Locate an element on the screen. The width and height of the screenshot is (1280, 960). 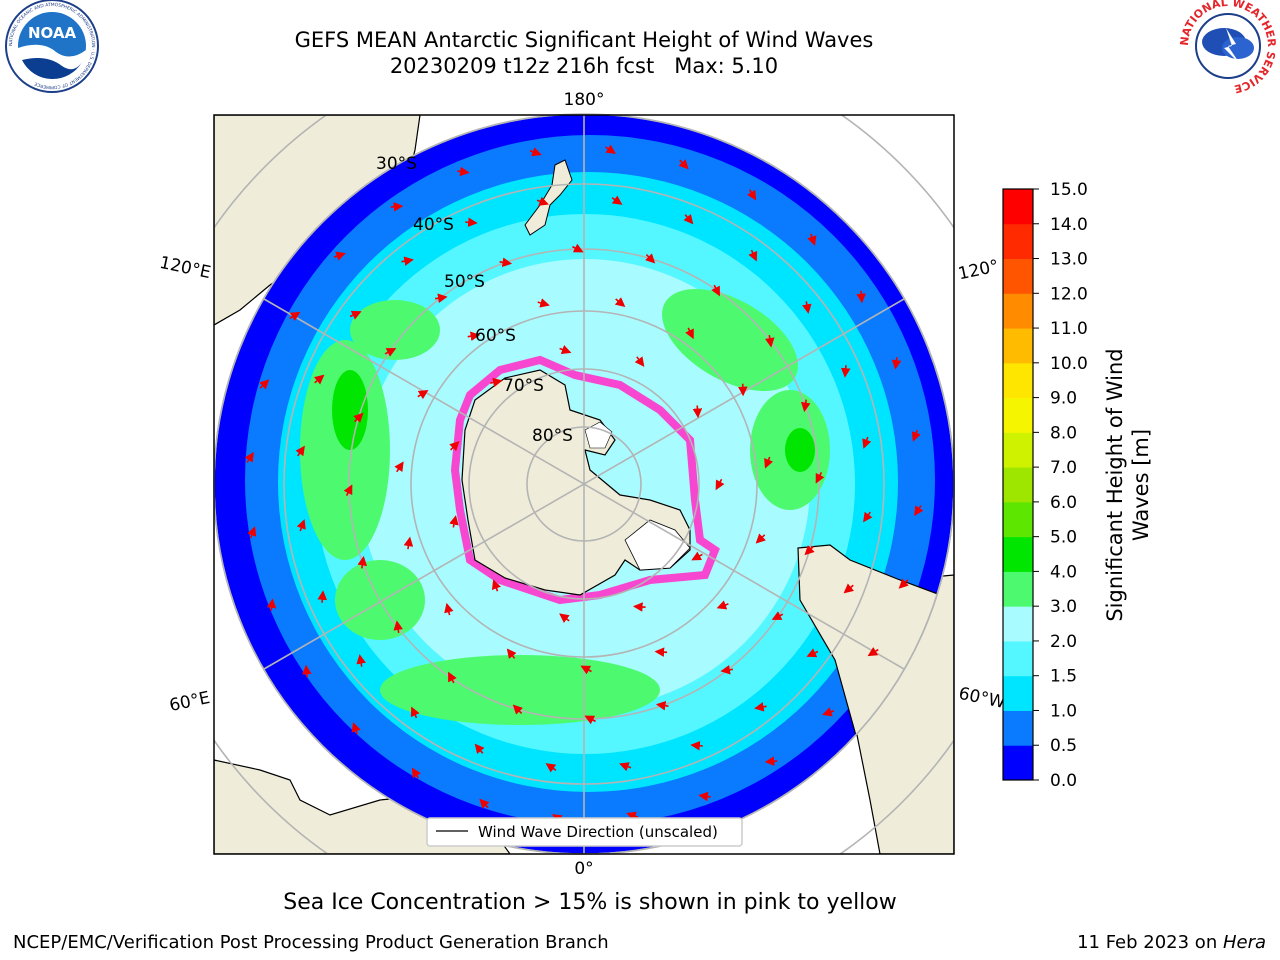
lat-label-80s: 80°S is located at coordinates (552, 436).